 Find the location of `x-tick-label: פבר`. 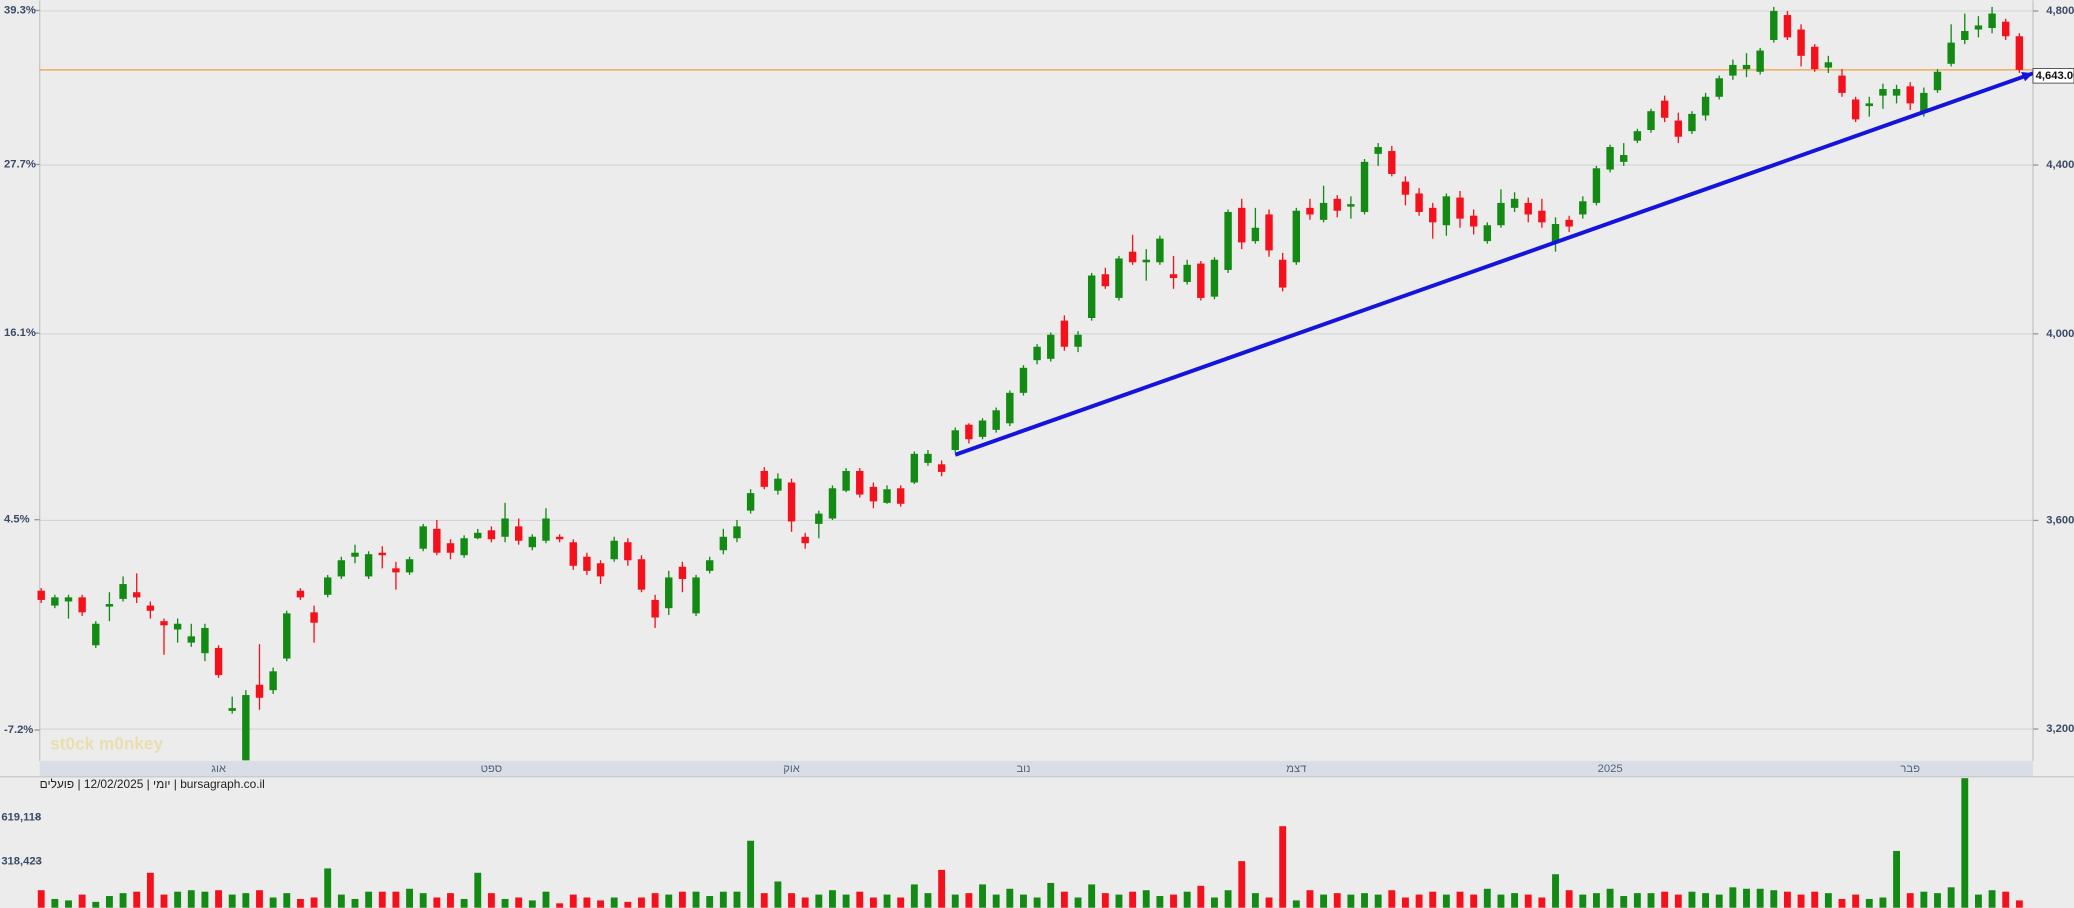

x-tick-label: פבר is located at coordinates (1910, 769).